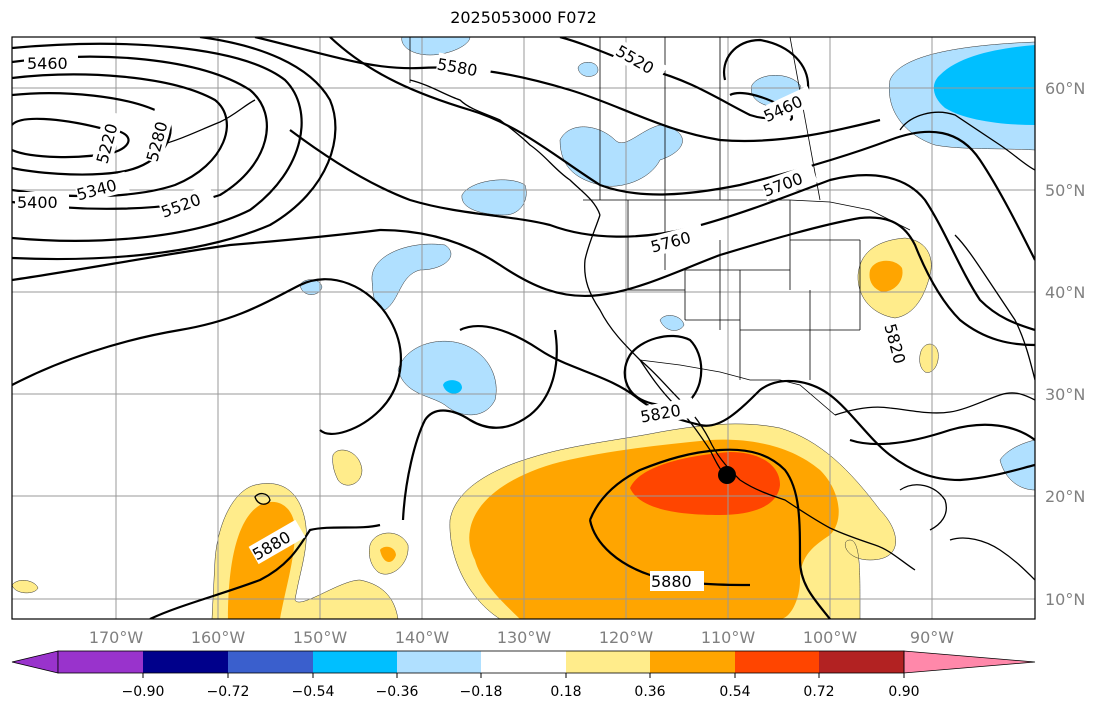 The image size is (1105, 712). Describe the element at coordinates (116, 637) in the screenshot. I see `lon-label-170w: 170°W` at that location.